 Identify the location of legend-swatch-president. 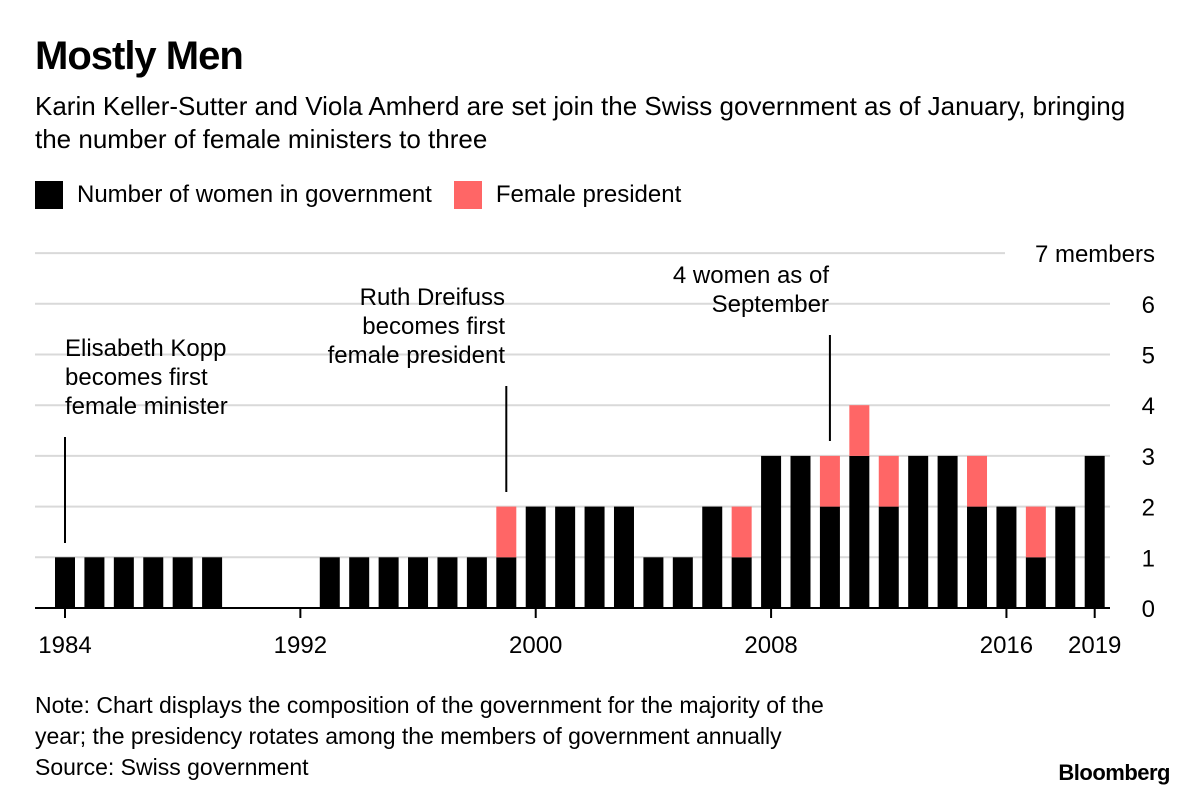
(467, 195).